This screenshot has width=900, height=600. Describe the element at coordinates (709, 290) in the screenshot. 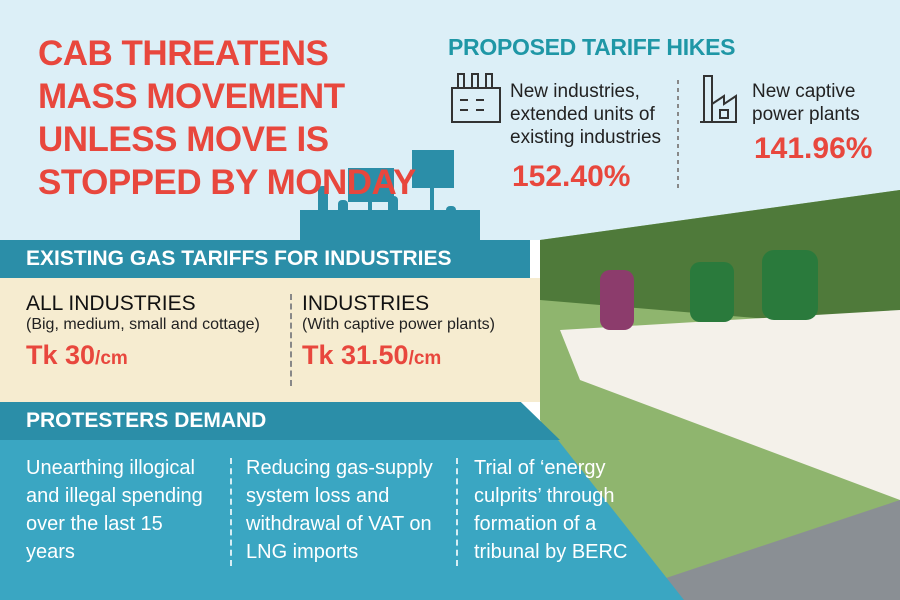

I see `photo-people` at that location.